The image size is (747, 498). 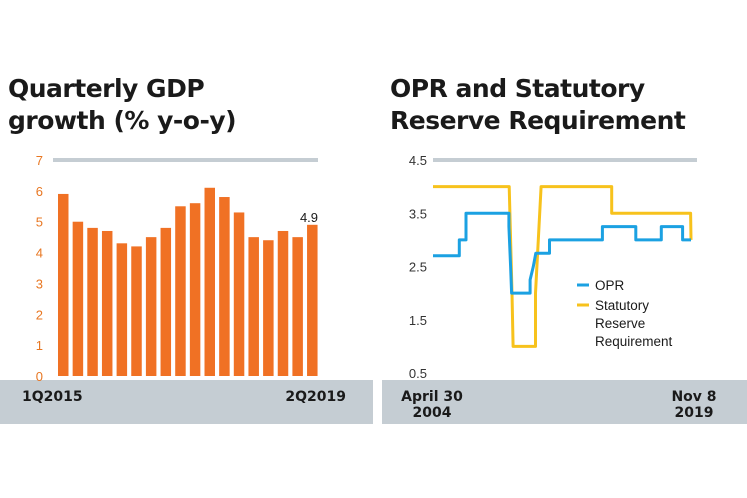 What do you see at coordinates (122, 120) in the screenshot?
I see `gdp-title-line2: growth (% y-o-y)` at bounding box center [122, 120].